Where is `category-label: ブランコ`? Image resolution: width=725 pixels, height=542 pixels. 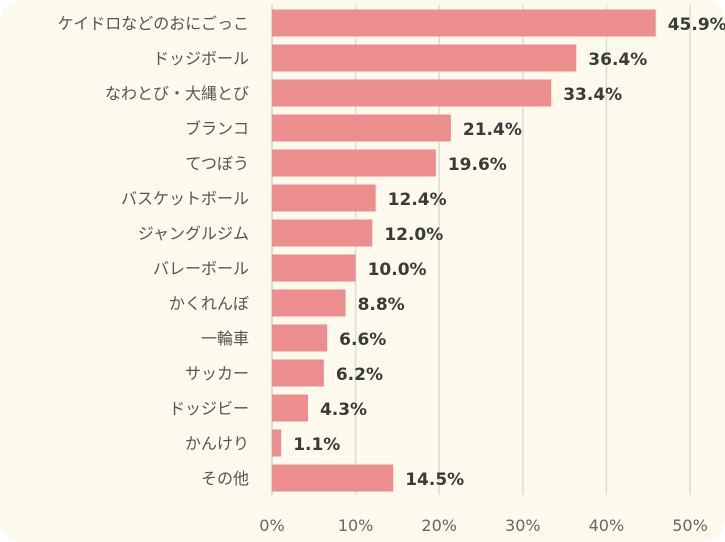 category-label: ブランコ is located at coordinates (217, 128).